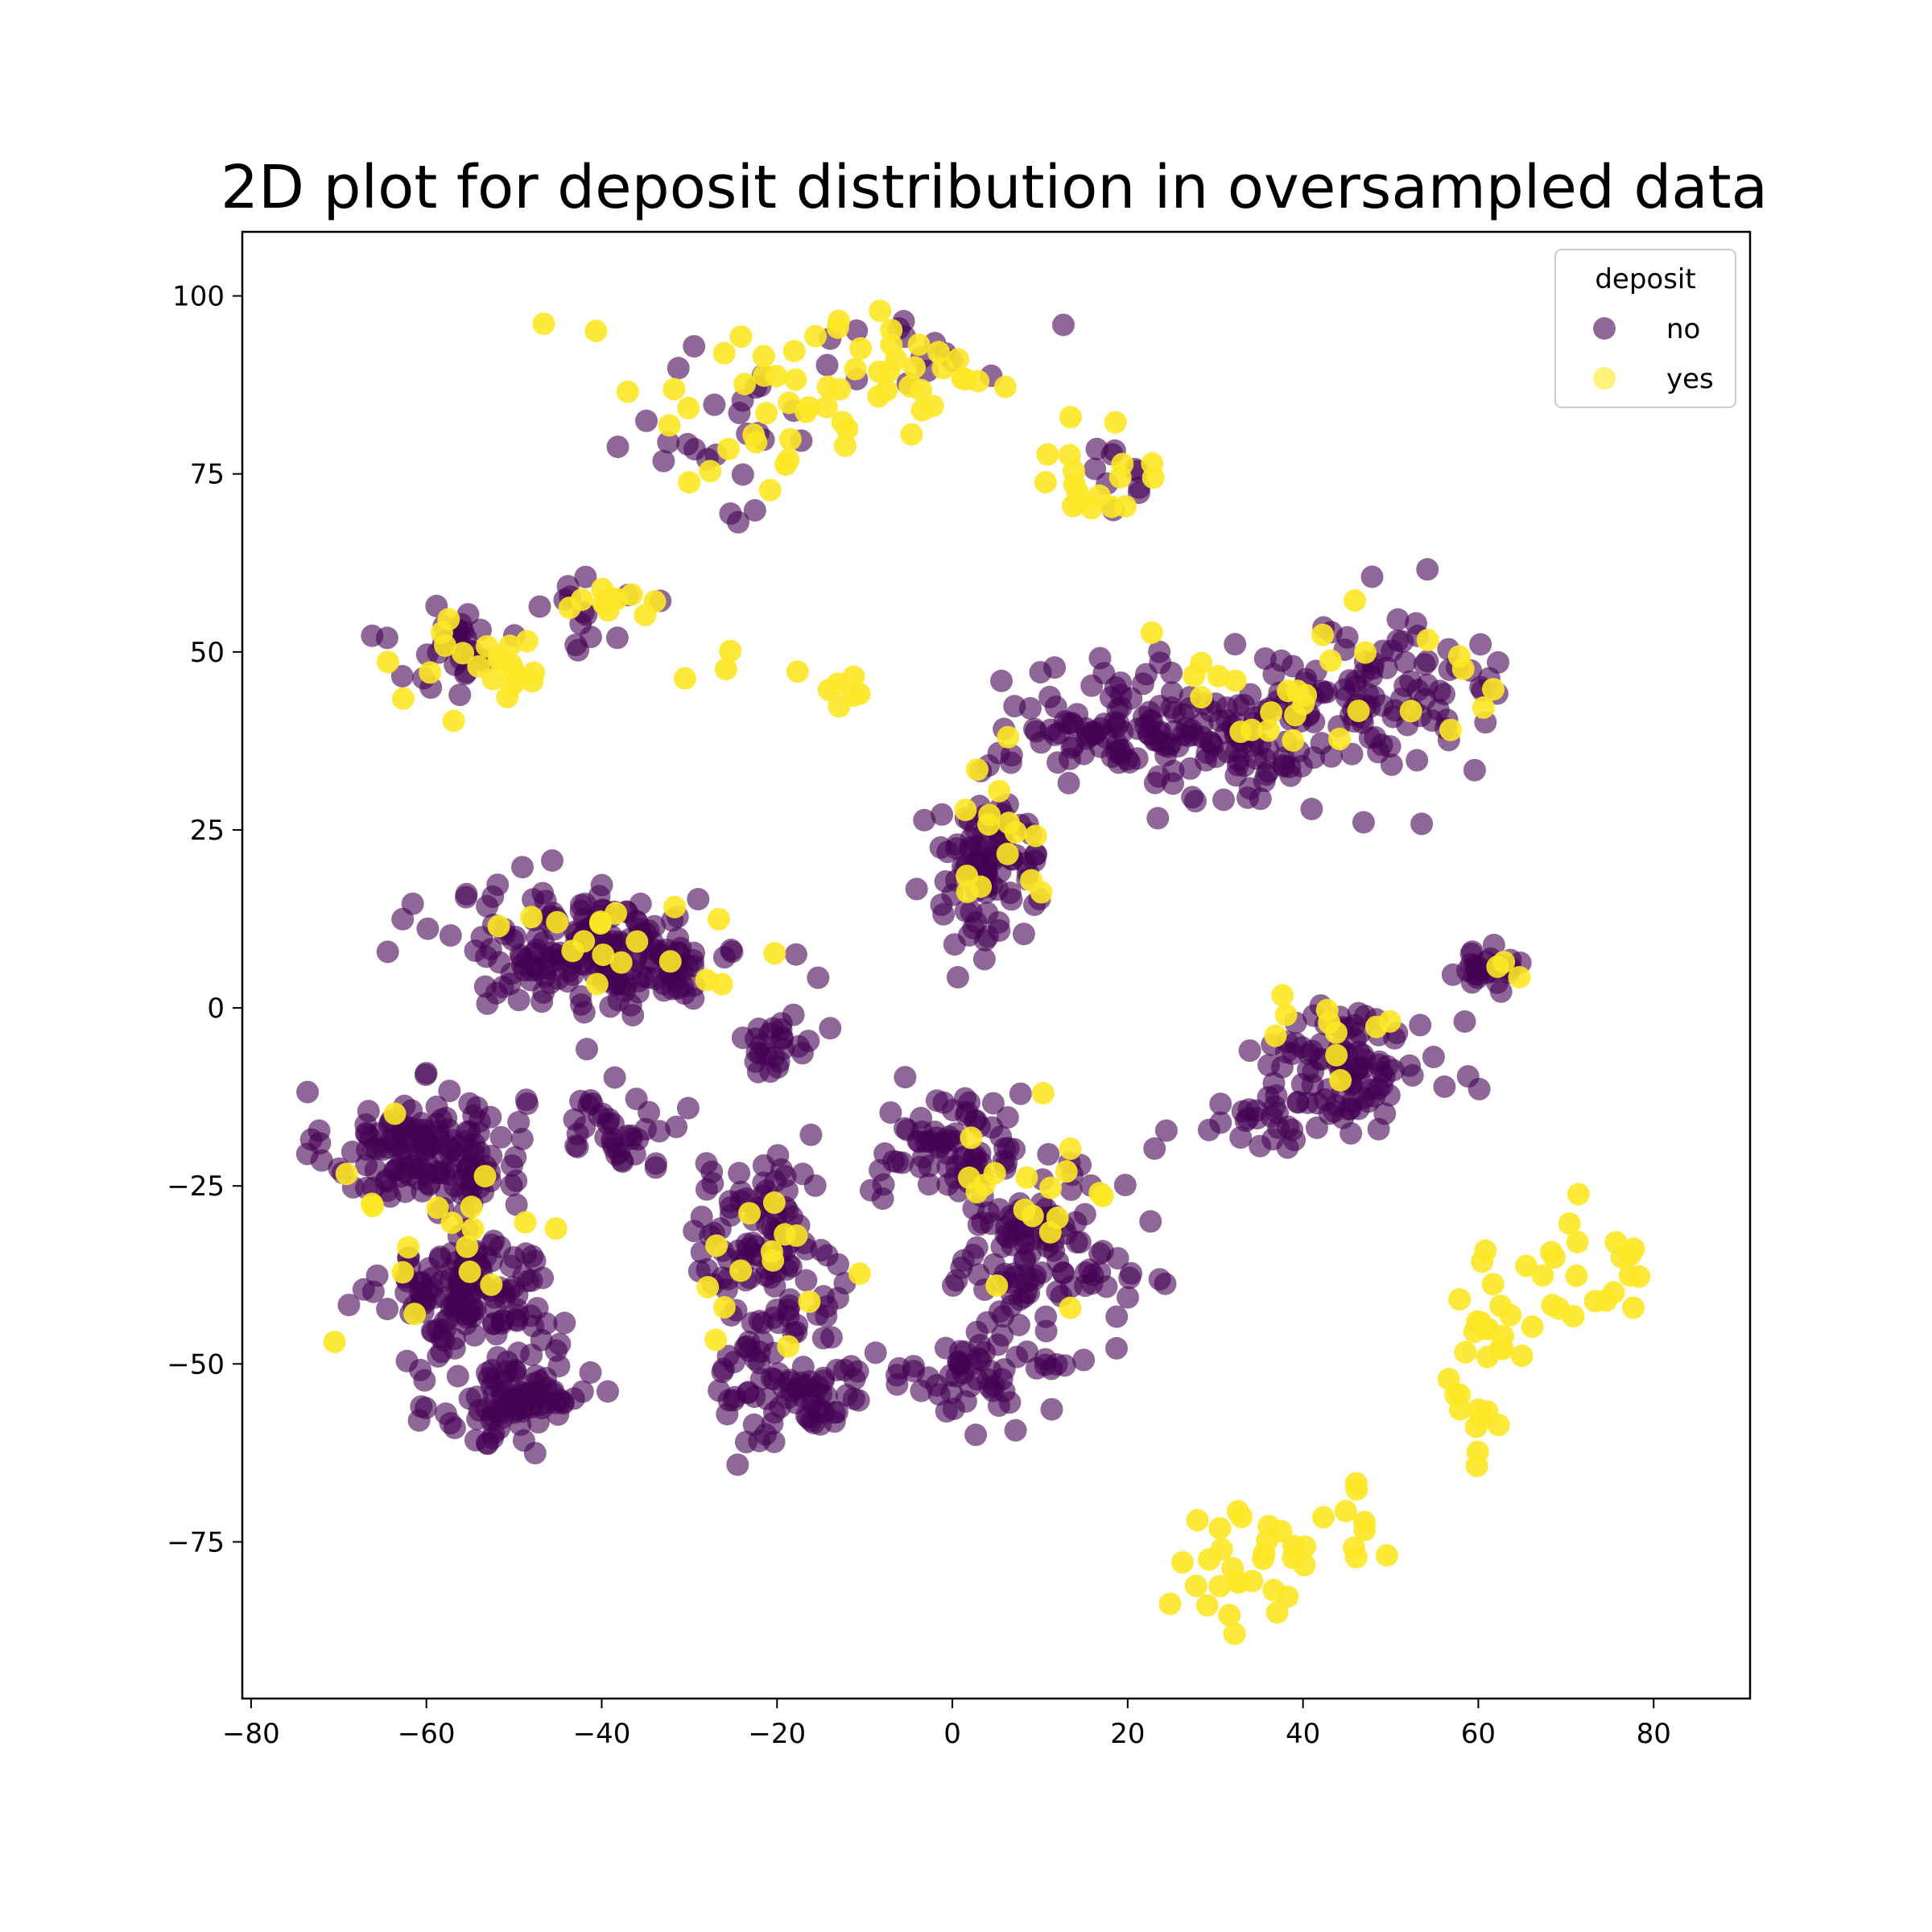 Image resolution: width=1932 pixels, height=1932 pixels. I want to click on legend: deposit no yes, so click(1645, 328).